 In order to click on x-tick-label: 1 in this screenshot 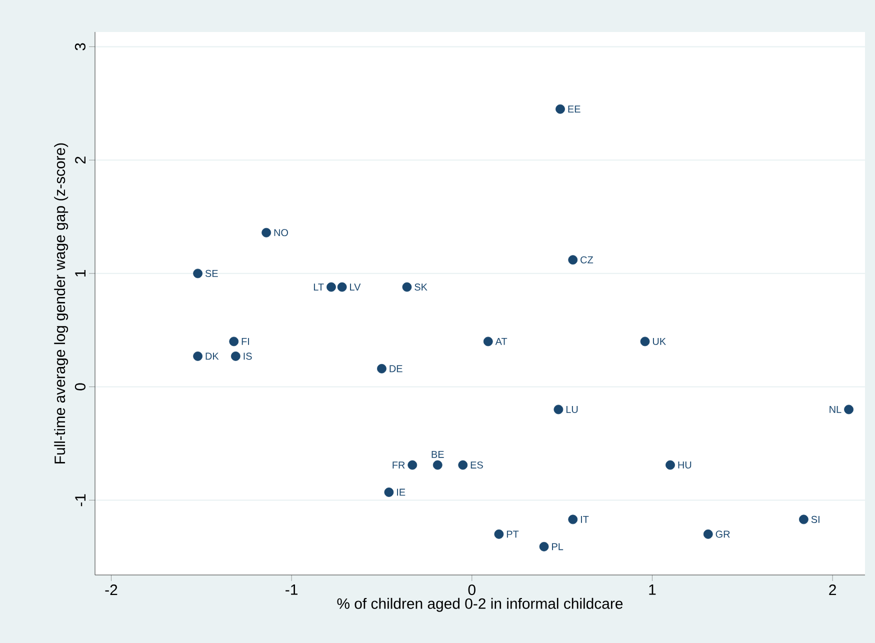, I will do `click(652, 589)`.